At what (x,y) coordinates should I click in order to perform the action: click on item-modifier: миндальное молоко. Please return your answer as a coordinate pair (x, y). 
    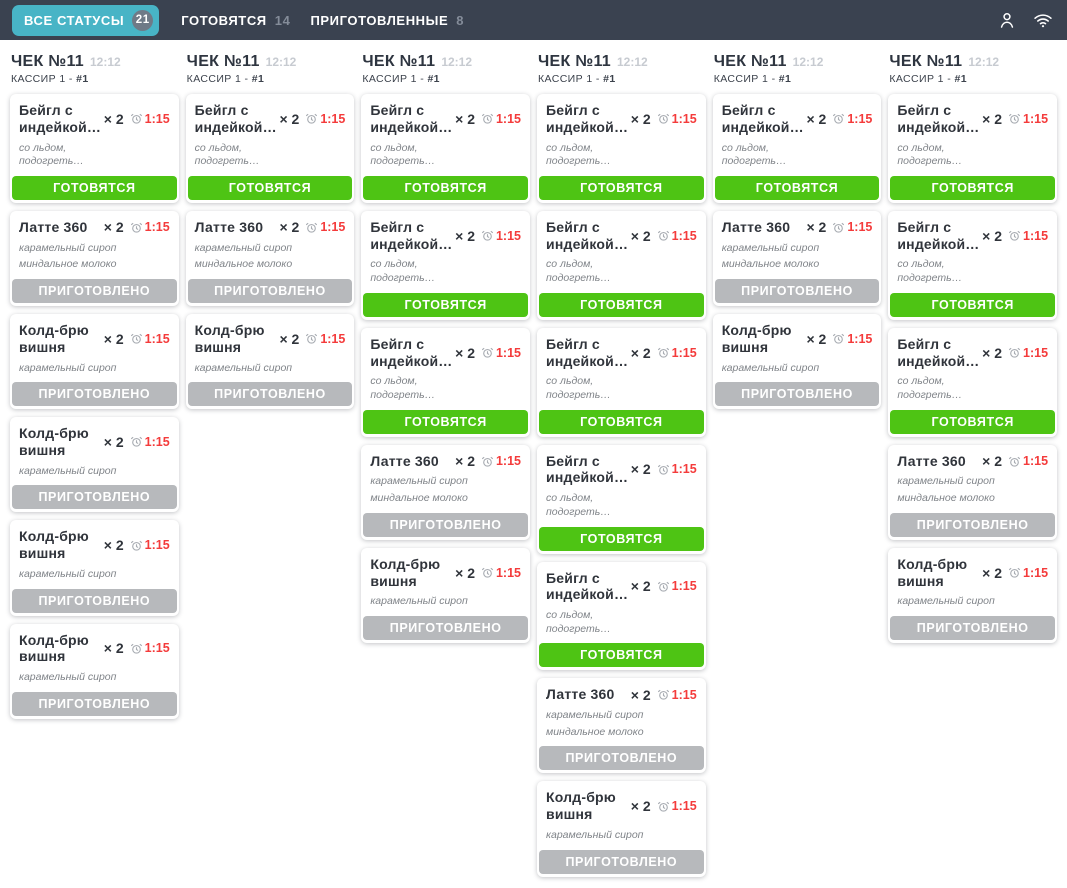
    Looking at the image, I should click on (243, 264).